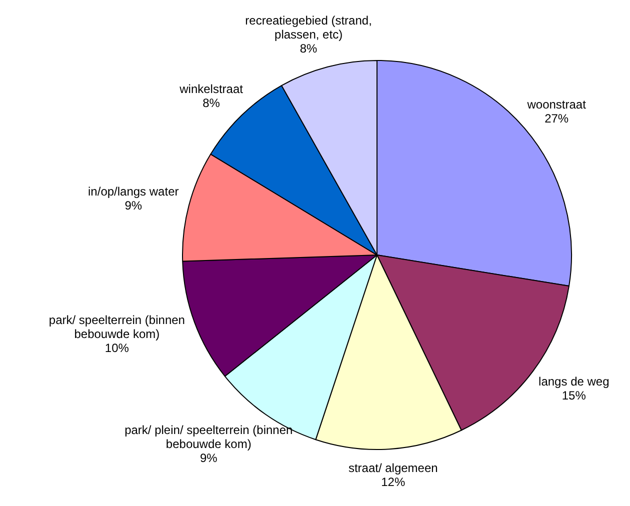  I want to click on slice-label: in/op/langs water, so click(133, 191).